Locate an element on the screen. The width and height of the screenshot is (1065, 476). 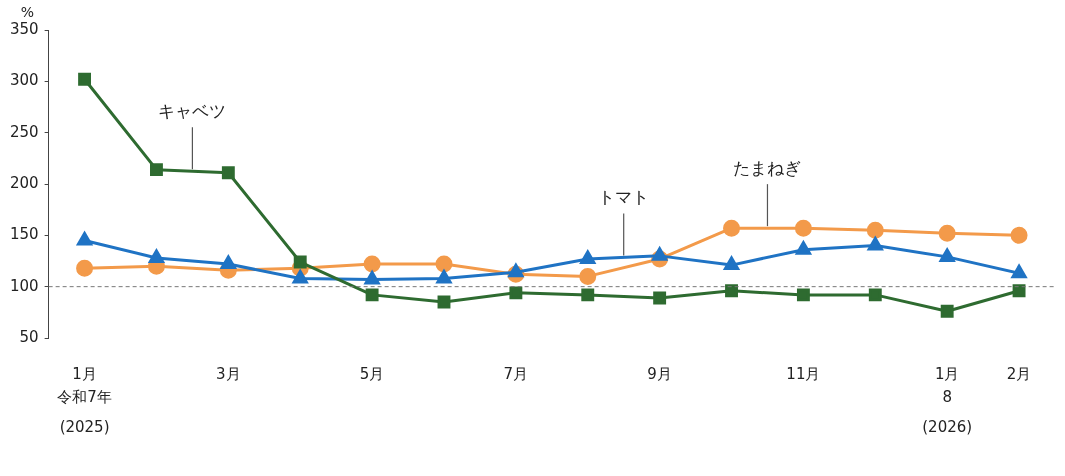
x-tick-label: 5月 is located at coordinates (372, 373).